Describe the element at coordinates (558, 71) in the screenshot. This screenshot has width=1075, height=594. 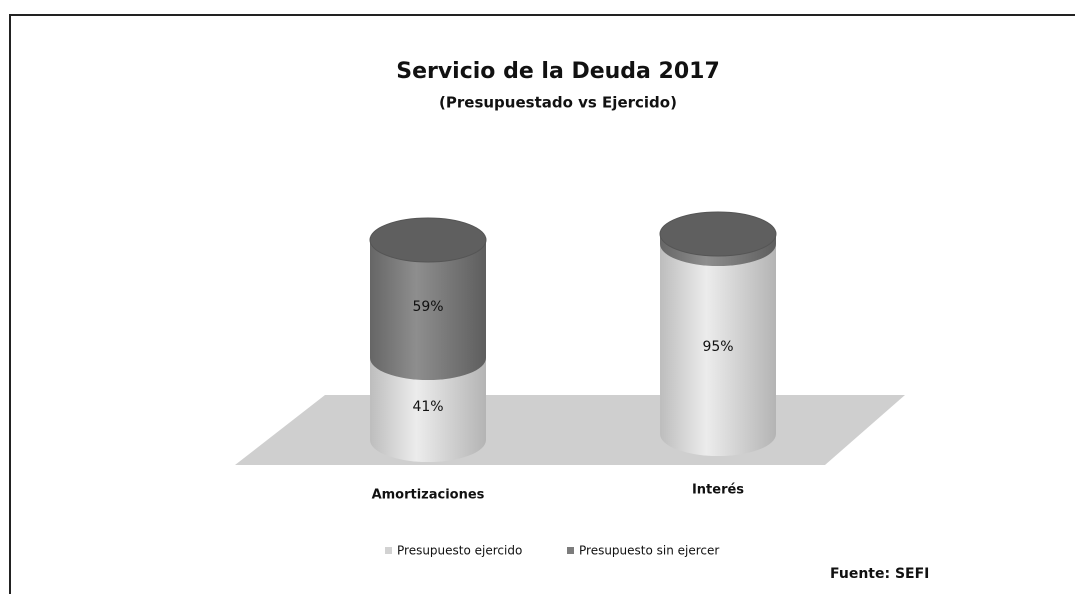
I see `chart-title: Servicio de la Deuda 2017` at that location.